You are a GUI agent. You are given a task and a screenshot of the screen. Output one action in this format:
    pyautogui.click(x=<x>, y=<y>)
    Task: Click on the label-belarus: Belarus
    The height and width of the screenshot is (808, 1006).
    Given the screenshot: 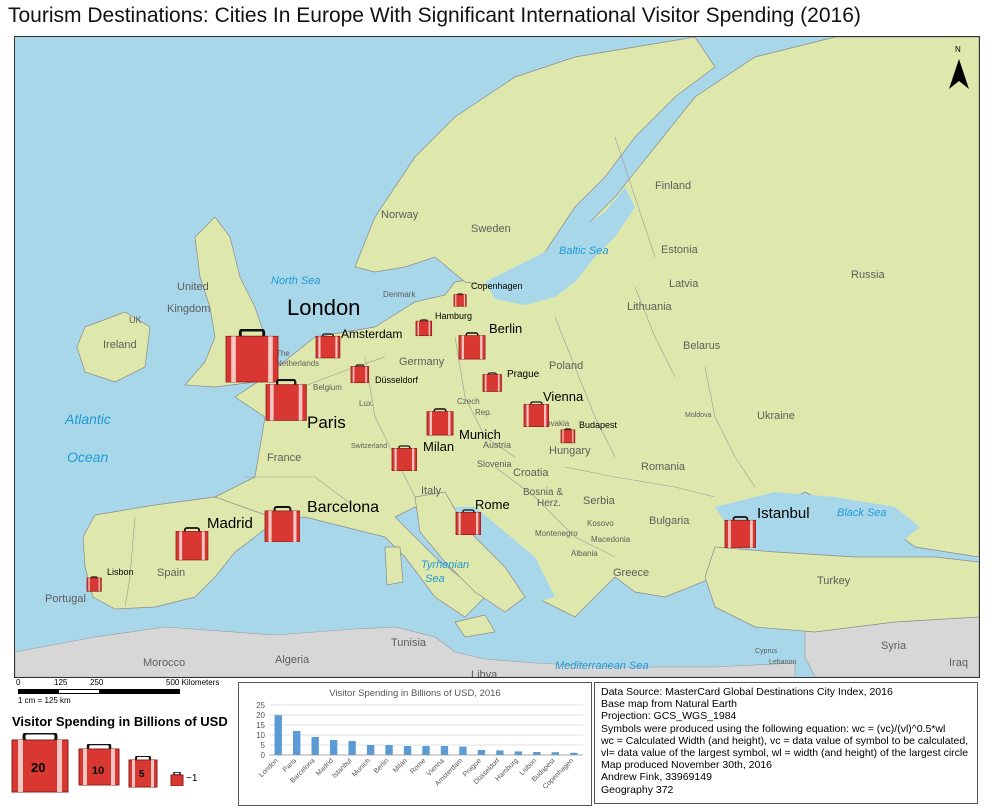 What is the action you would take?
    pyautogui.click(x=702, y=346)
    